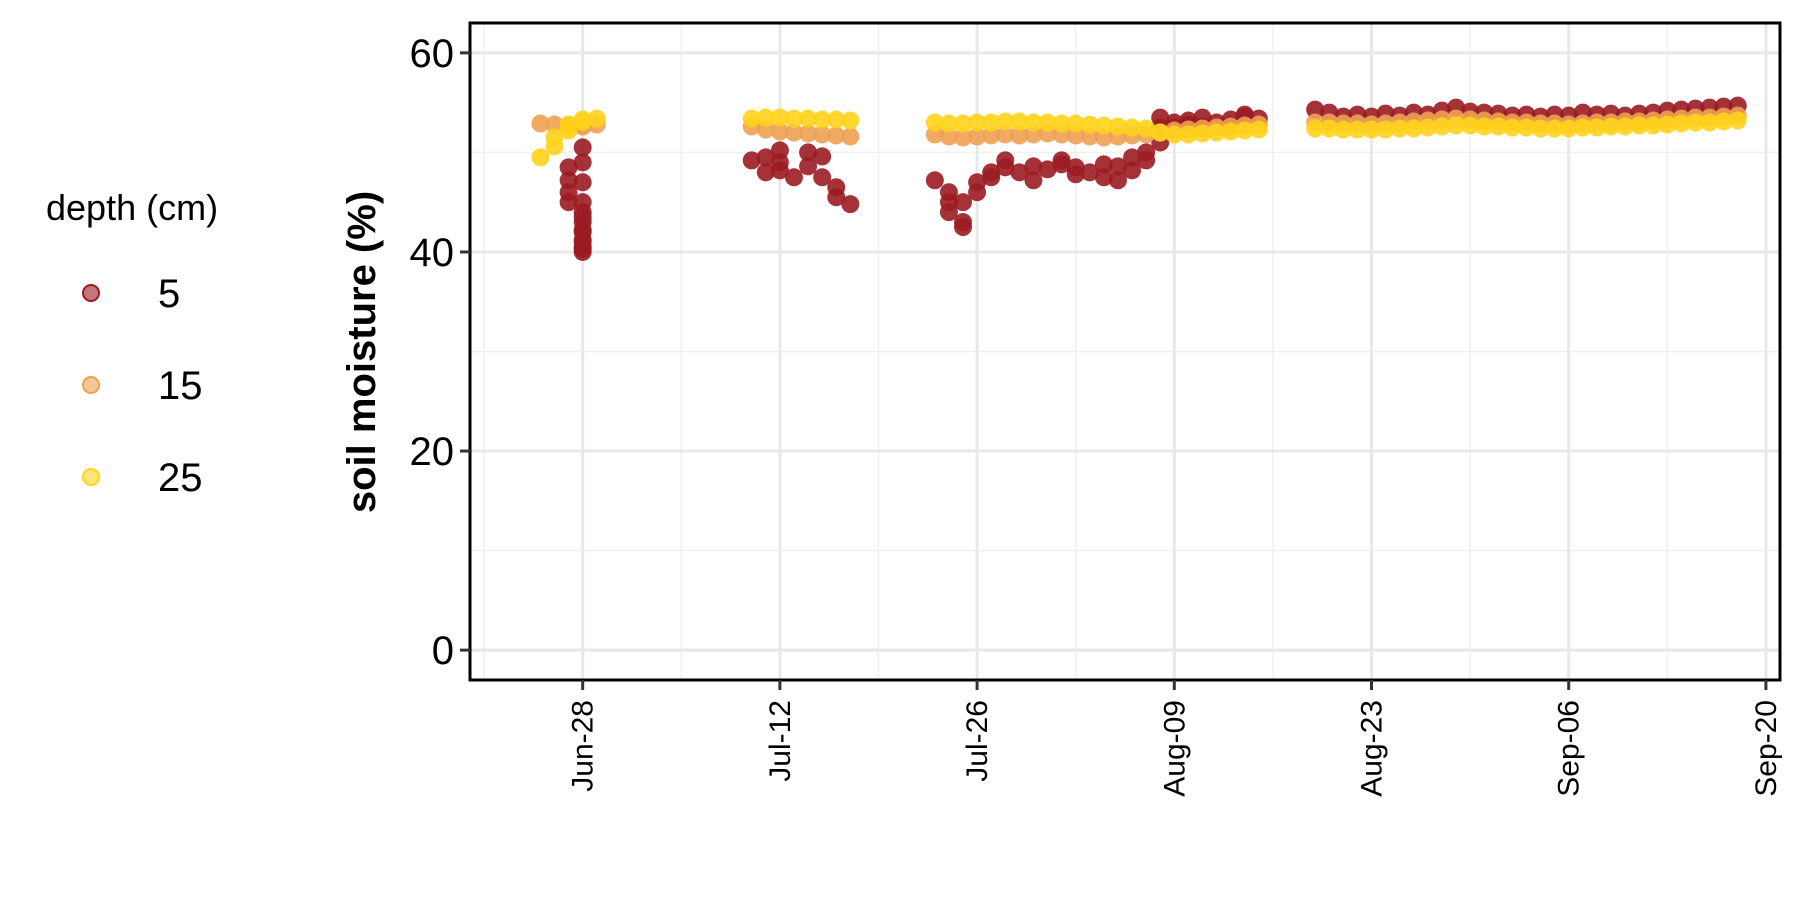  What do you see at coordinates (142, 478) in the screenshot?
I see `legend-item-25: 25` at bounding box center [142, 478].